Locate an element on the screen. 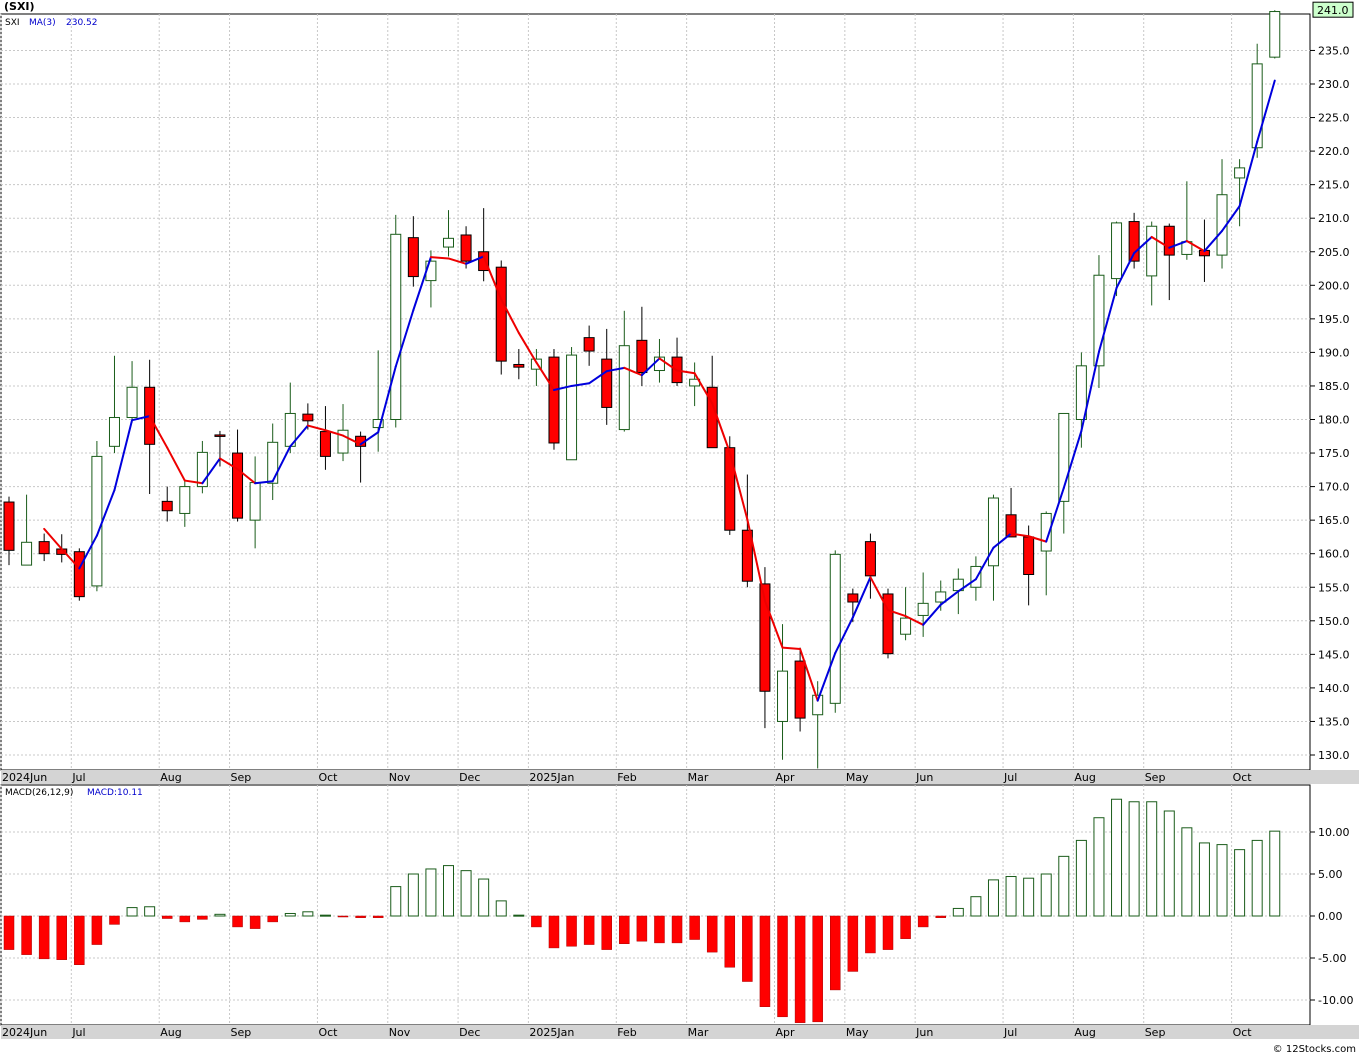 This screenshot has height=1060, width=1360. price-x-tick-label: May is located at coordinates (857, 777).